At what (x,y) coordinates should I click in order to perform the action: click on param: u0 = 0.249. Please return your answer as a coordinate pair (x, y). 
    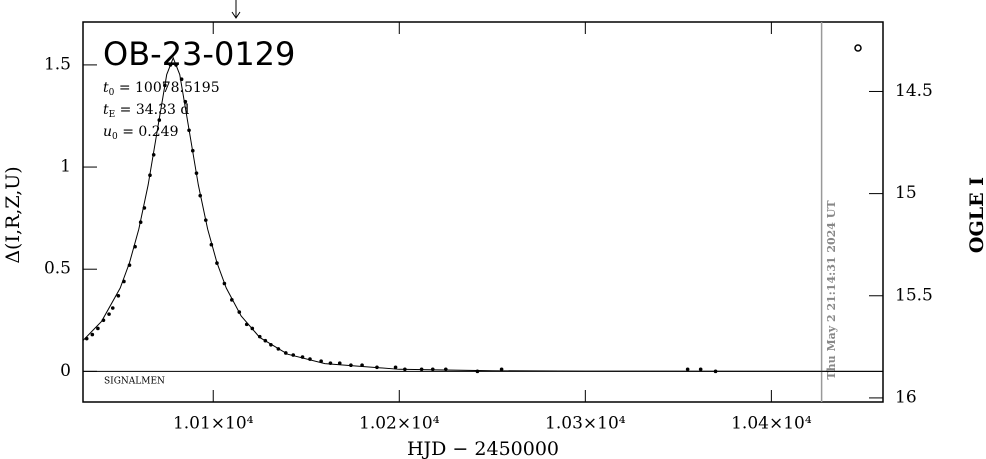
    Looking at the image, I should click on (140, 133).